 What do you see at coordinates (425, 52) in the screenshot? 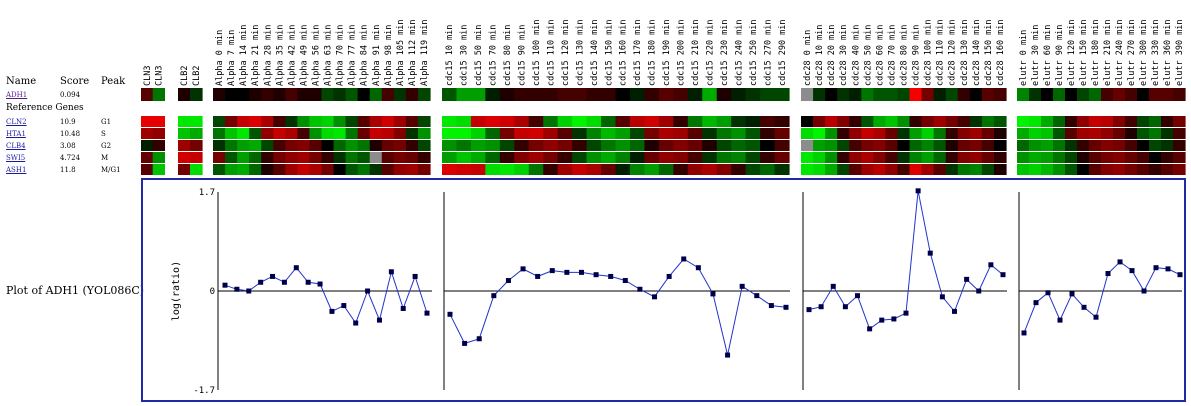
I see `column-header-label: Alpha 119 min` at bounding box center [425, 52].